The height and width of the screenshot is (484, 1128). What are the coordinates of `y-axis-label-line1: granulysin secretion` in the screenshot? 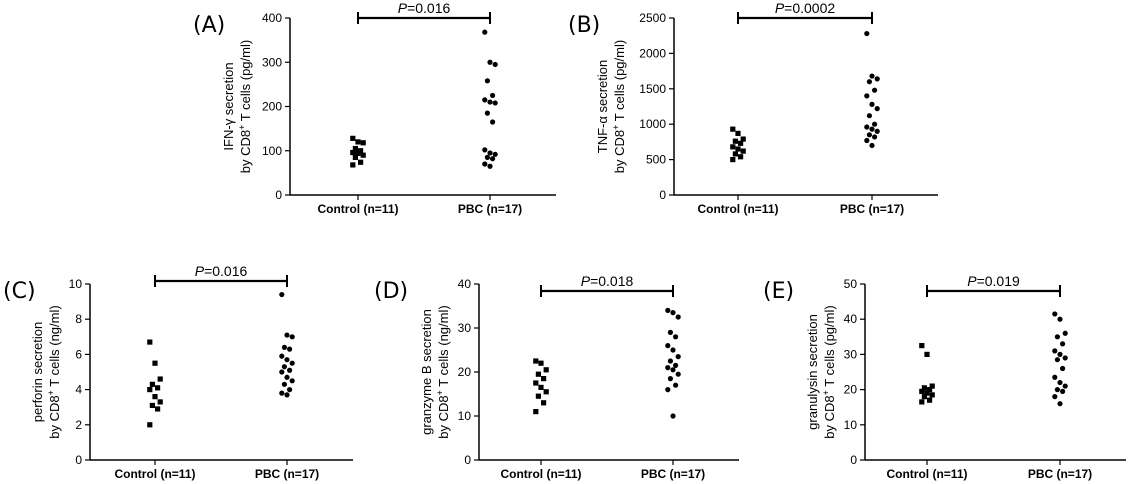 It's located at (812, 372).